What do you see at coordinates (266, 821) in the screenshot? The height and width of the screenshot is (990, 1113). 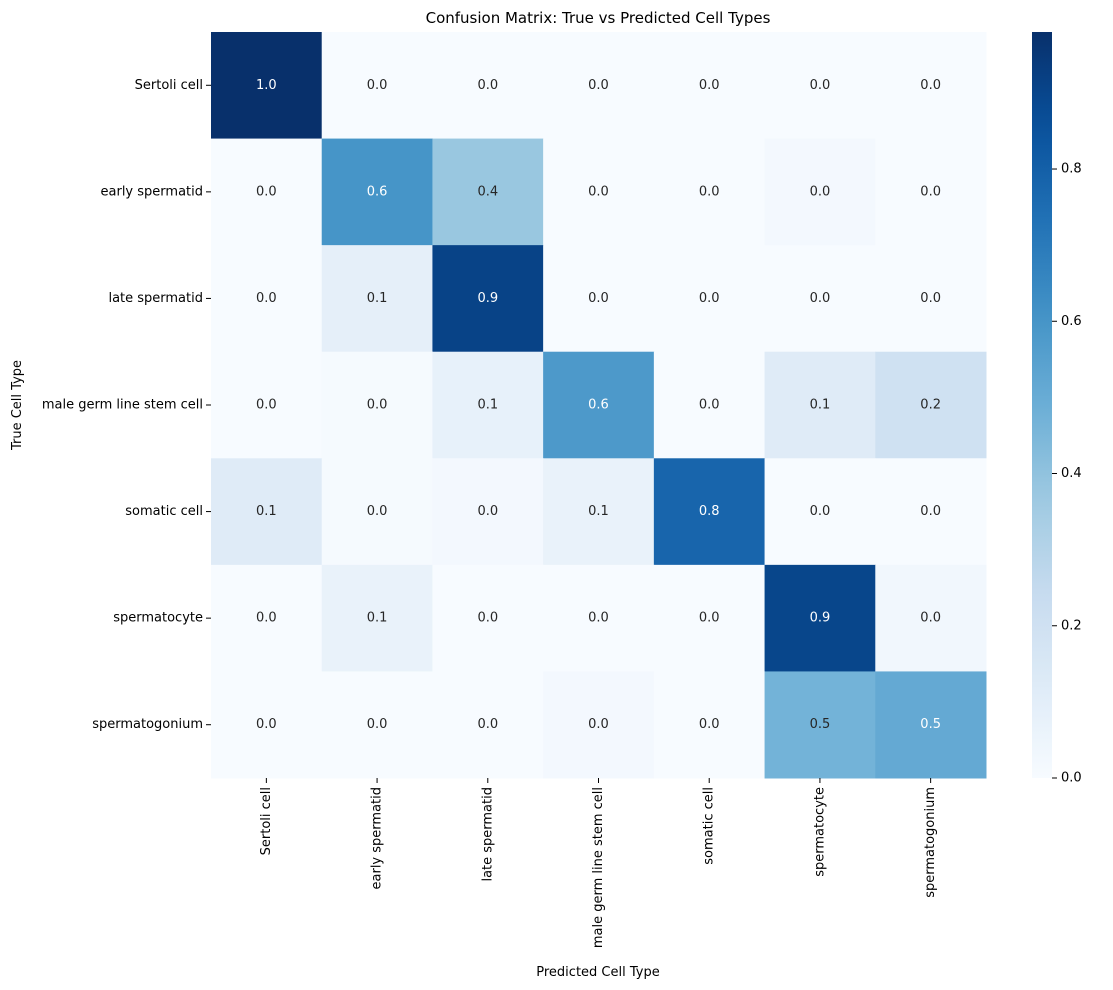 I see `x-tick-label: Sertoli cell` at bounding box center [266, 821].